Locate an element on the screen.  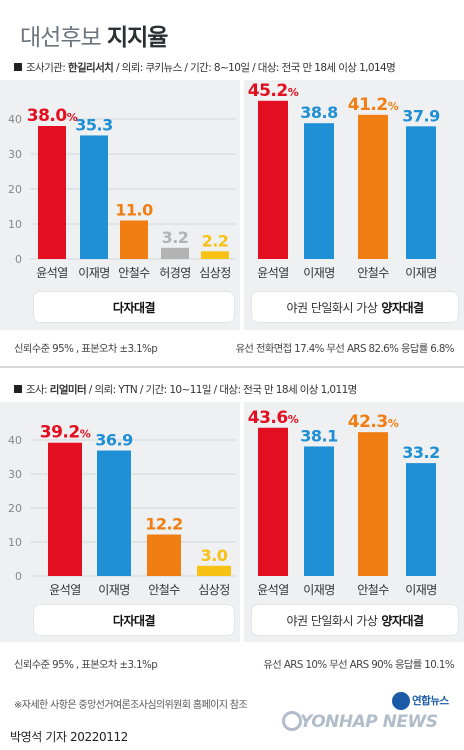
yonhap-logo-icon is located at coordinates (401, 701).